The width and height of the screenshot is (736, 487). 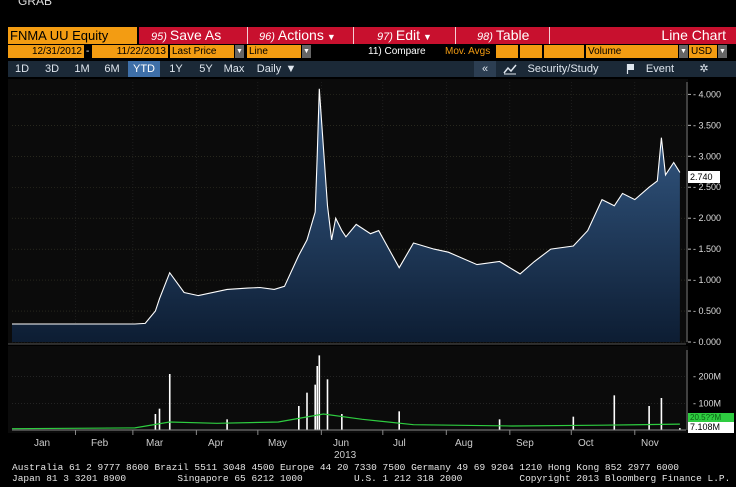 What do you see at coordinates (397, 51) in the screenshot?
I see `compare-button: 11) Compare` at bounding box center [397, 51].